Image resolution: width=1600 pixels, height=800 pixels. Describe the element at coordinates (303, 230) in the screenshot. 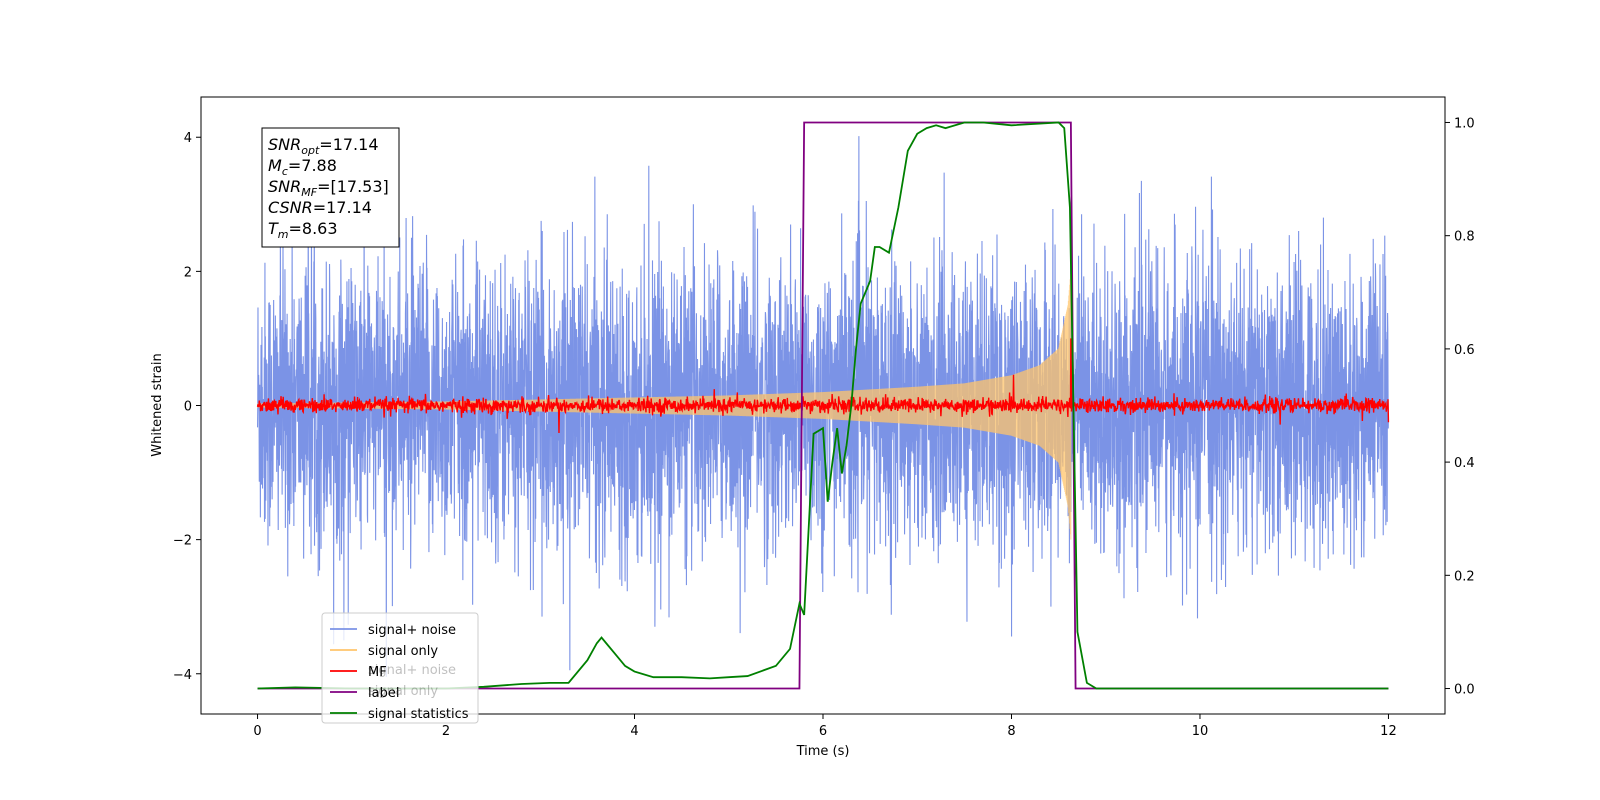

I see `annotation-line: Tm=8.63` at that location.